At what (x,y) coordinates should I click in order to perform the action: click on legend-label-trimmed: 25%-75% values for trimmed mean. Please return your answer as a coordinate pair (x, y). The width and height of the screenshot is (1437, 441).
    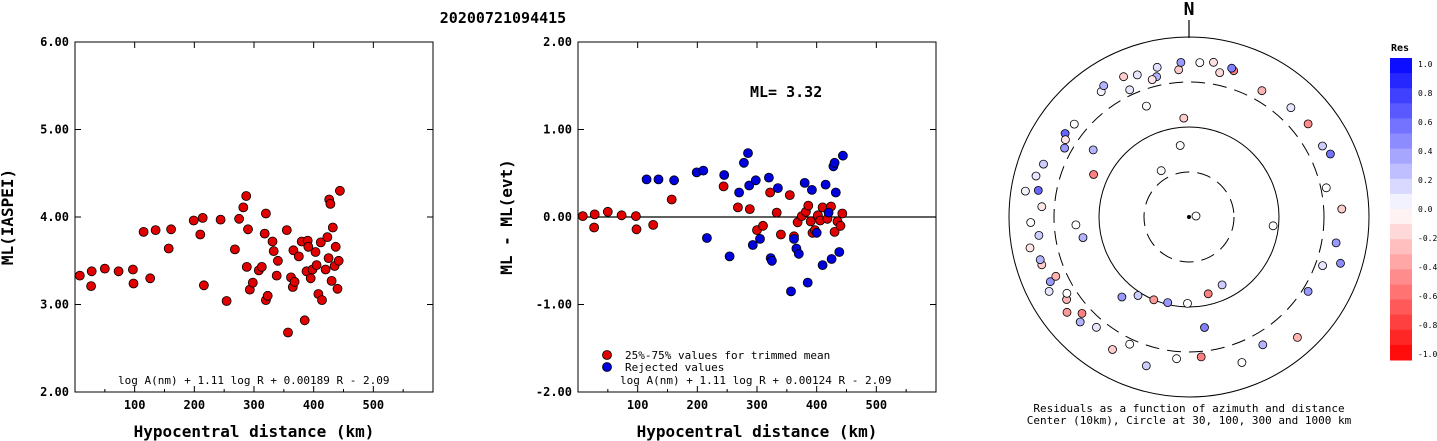
    Looking at the image, I should click on (727, 355).